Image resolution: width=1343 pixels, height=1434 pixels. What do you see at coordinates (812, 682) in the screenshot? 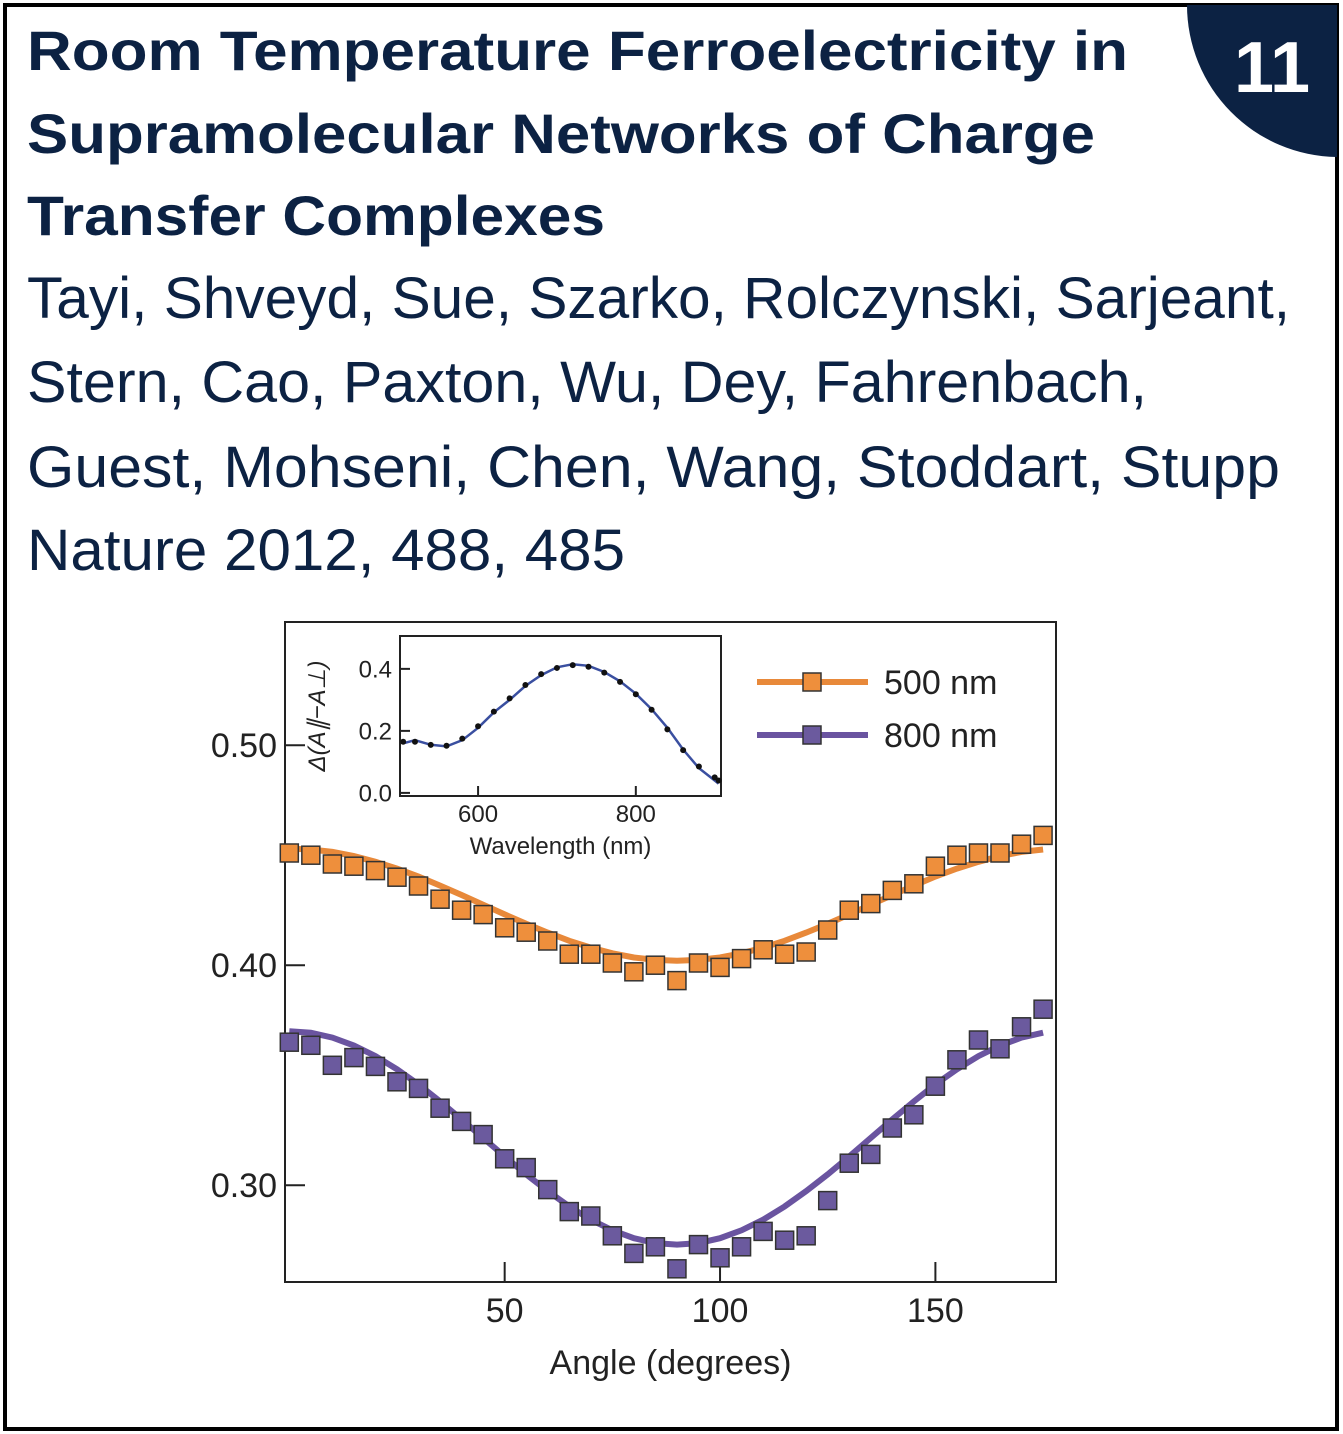
I see `legend-marker` at bounding box center [812, 682].